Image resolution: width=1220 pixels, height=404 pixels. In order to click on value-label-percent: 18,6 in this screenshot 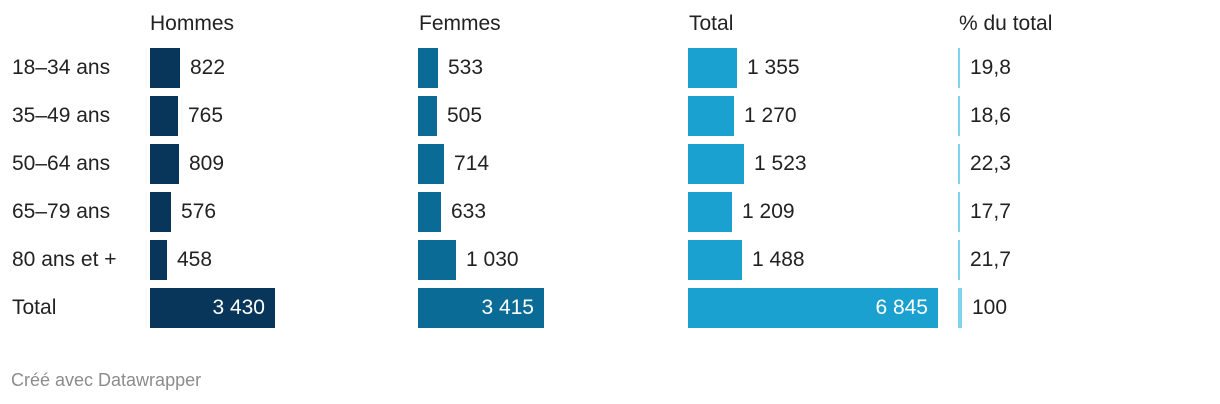, I will do `click(990, 115)`.